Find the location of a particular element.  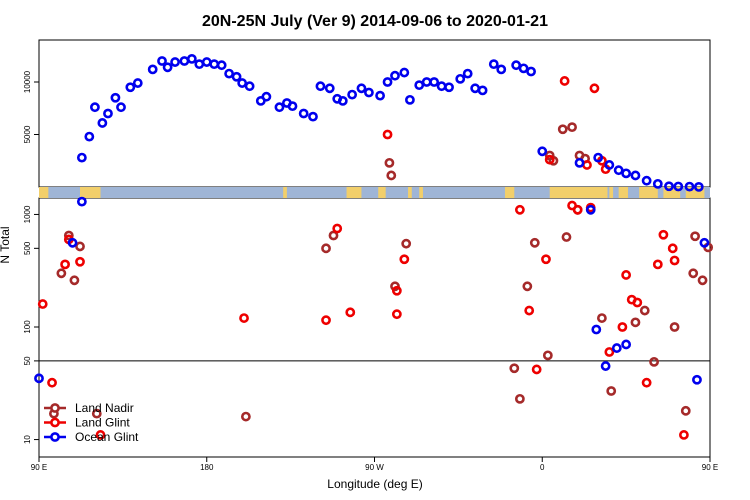

y-tick-label-lower: 10 is located at coordinates (27, 439).